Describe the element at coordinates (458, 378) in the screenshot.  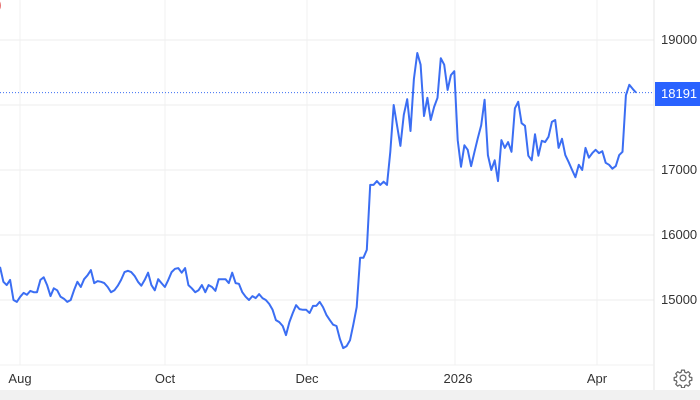
I see `x-tick-label: 2026` at that location.